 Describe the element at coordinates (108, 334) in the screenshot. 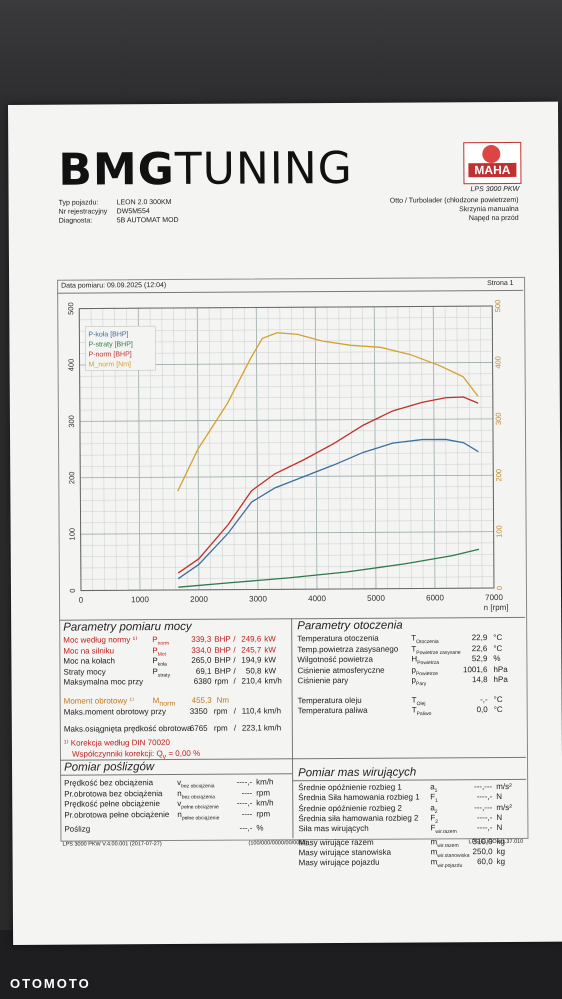

I see `legend-entry: P-koła [BHP]` at that location.